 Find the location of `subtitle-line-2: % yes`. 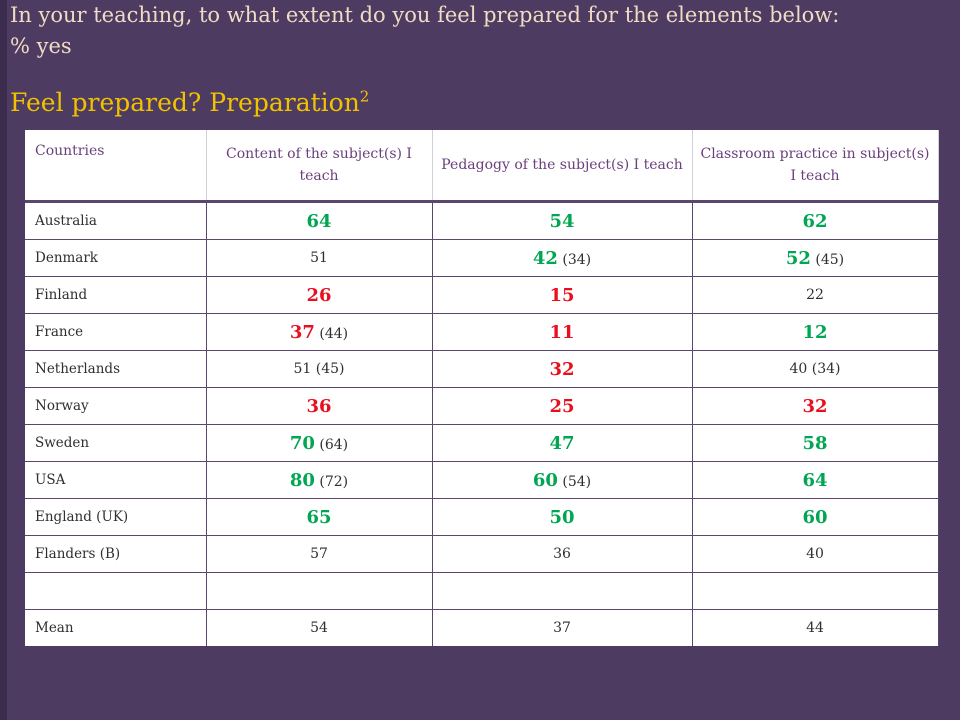

subtitle-line-2: % yes is located at coordinates (41, 46).